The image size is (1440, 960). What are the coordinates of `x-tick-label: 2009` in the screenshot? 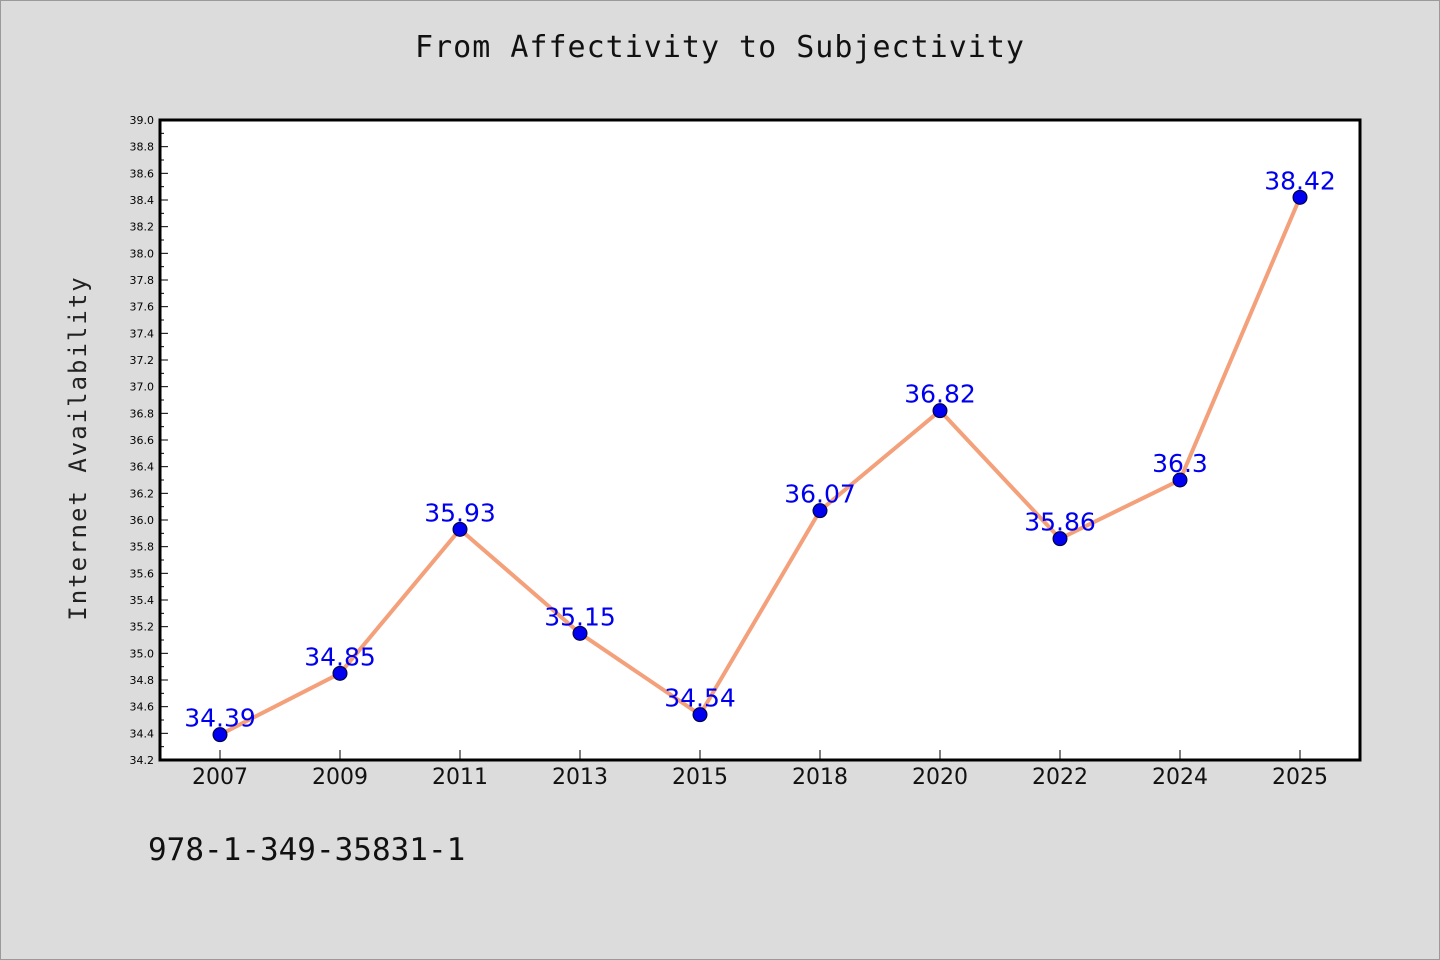 It's located at (340, 777).